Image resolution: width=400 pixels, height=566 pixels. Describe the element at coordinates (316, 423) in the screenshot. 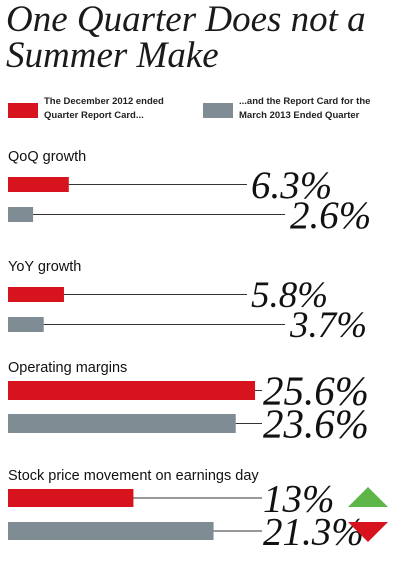

I see `data-label: 23.6%` at that location.